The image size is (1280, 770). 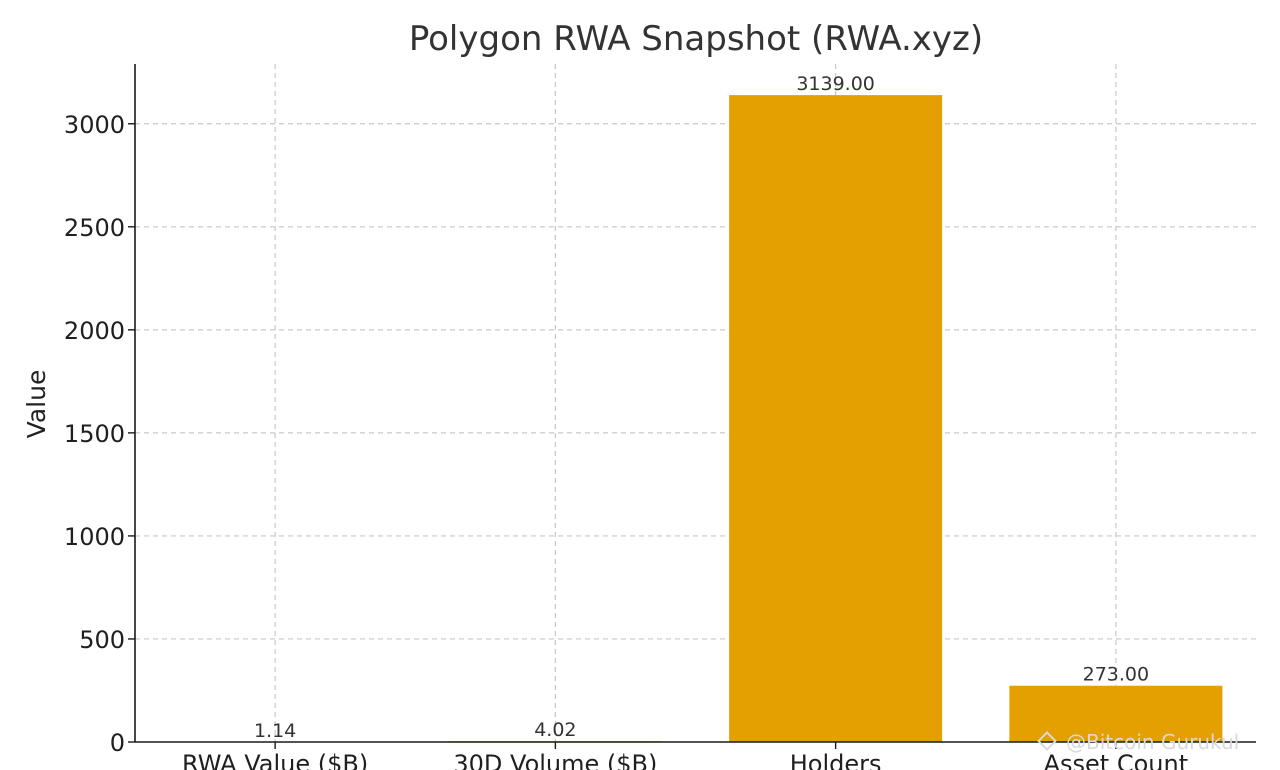 What do you see at coordinates (94, 228) in the screenshot?
I see `y-tick-label: 2500` at bounding box center [94, 228].